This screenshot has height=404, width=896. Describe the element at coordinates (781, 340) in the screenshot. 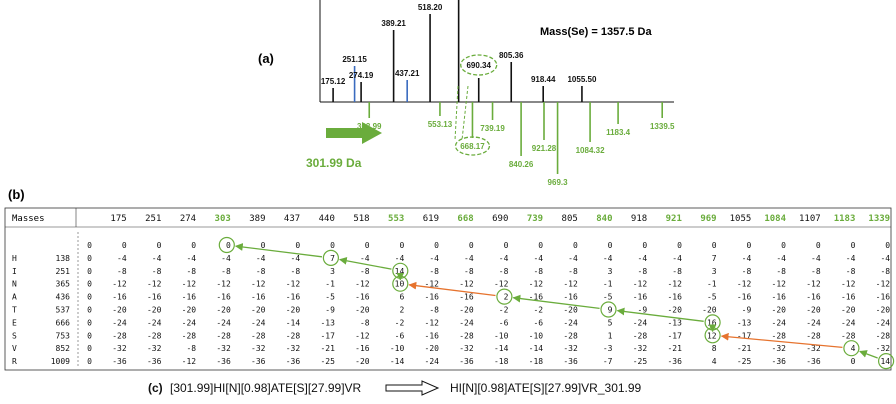

I see `orange-path-segment` at that location.